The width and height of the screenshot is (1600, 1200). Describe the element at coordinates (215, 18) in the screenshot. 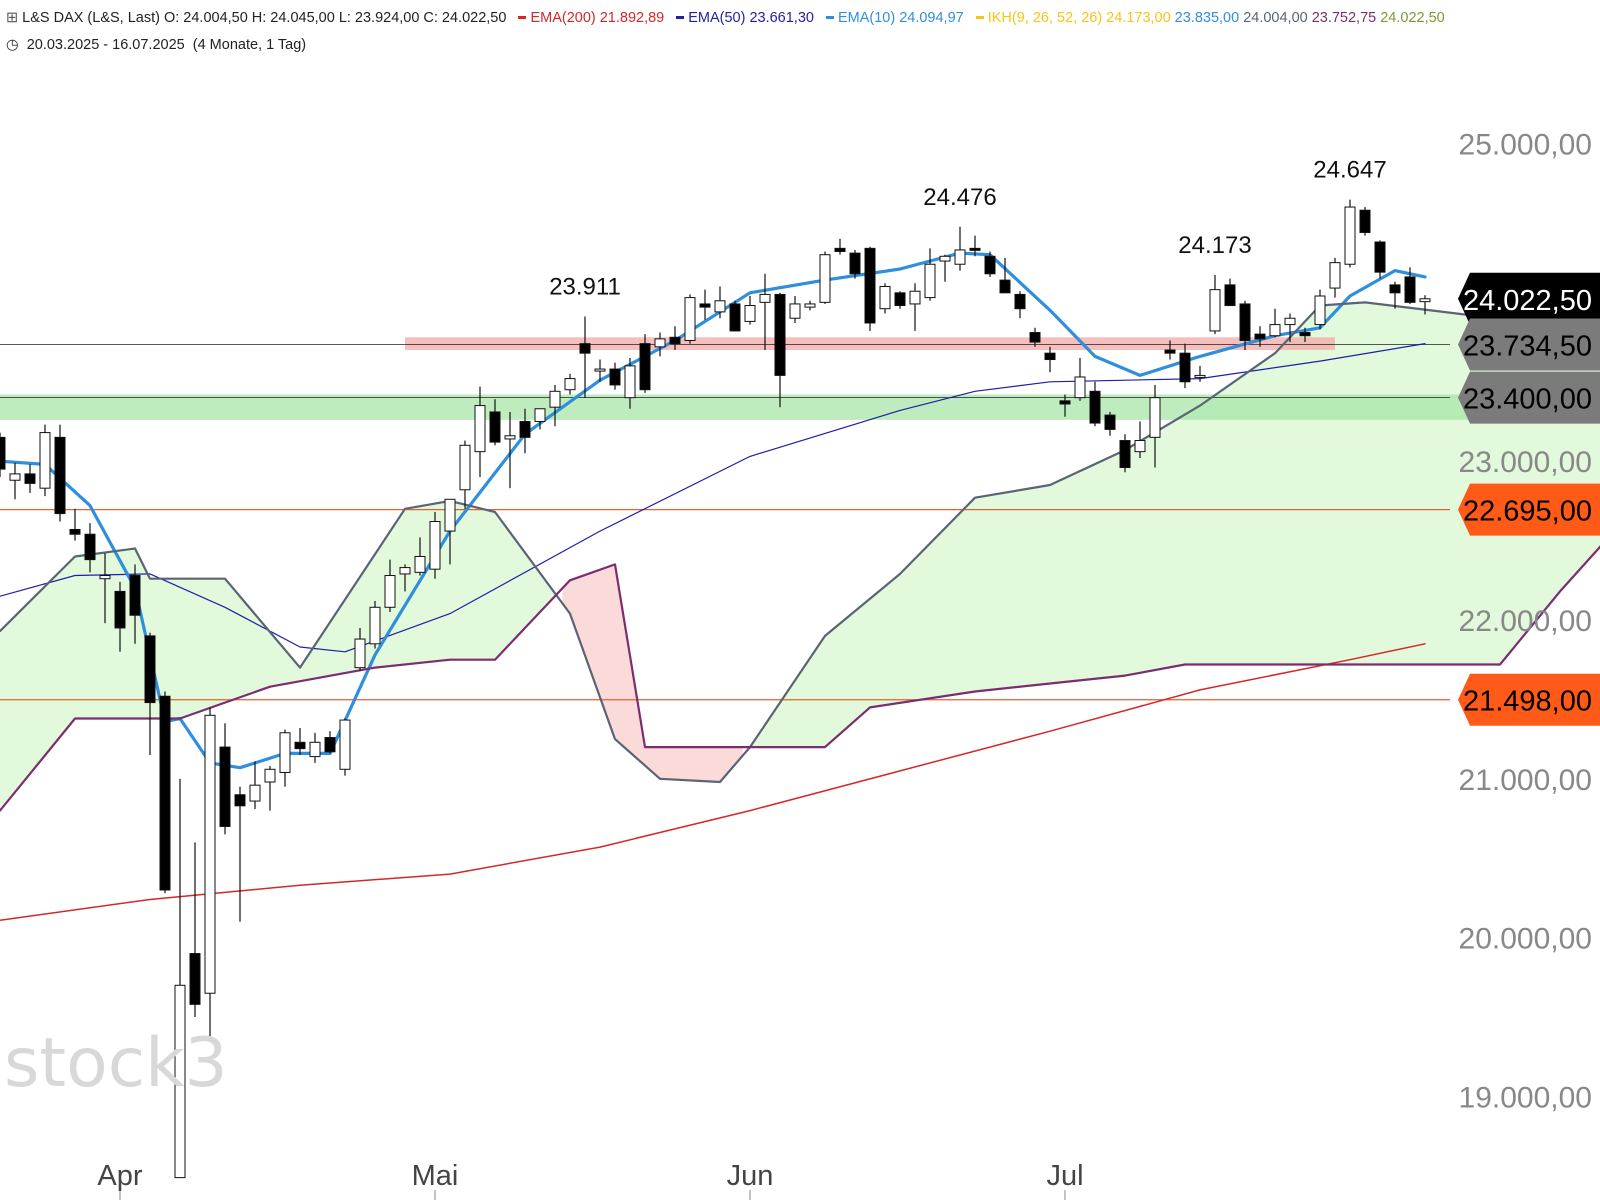

I see `ohlc-value-0: 24.004,50` at that location.